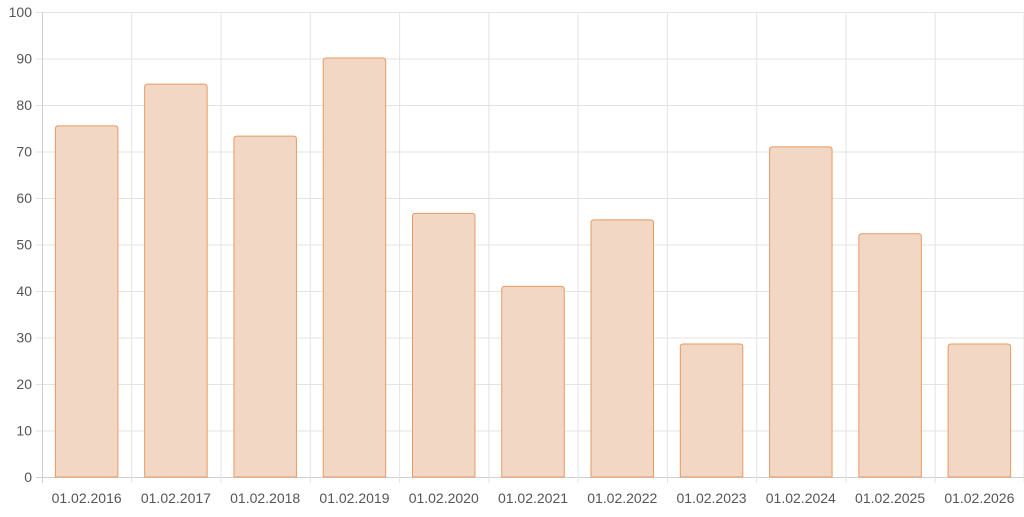 The width and height of the screenshot is (1024, 517). What do you see at coordinates (24, 105) in the screenshot?
I see `y-tick-label: 80` at bounding box center [24, 105].